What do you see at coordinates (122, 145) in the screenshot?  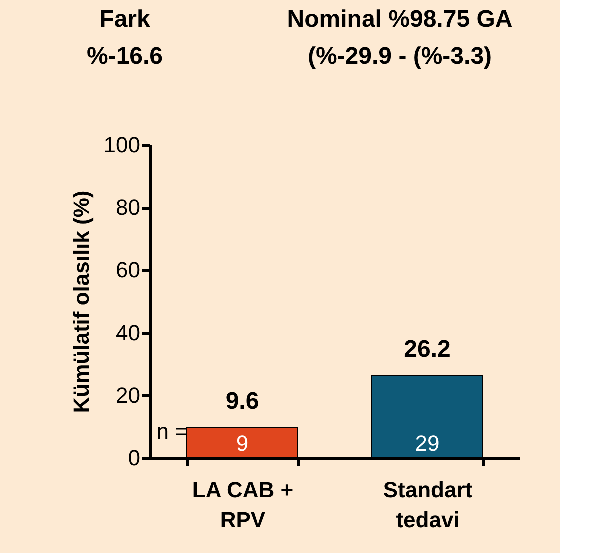 I see `y-tick-label: 100` at bounding box center [122, 145].